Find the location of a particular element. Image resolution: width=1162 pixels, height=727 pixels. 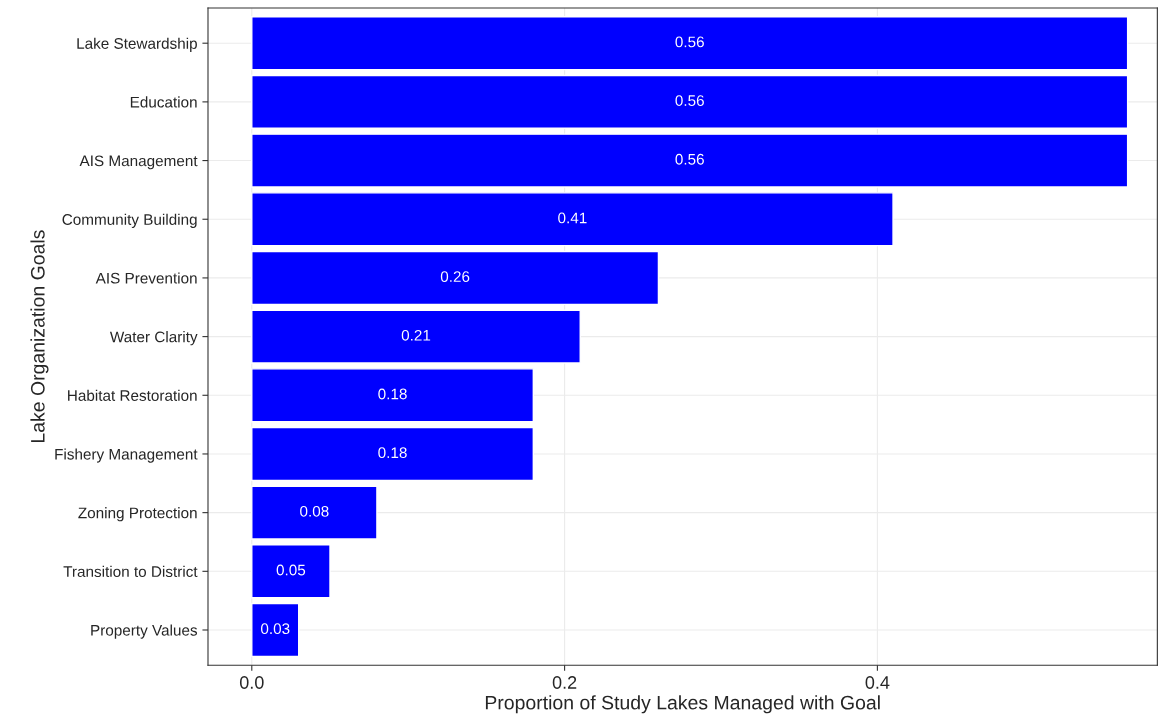

x-tick-label: 0.0 is located at coordinates (251, 682).